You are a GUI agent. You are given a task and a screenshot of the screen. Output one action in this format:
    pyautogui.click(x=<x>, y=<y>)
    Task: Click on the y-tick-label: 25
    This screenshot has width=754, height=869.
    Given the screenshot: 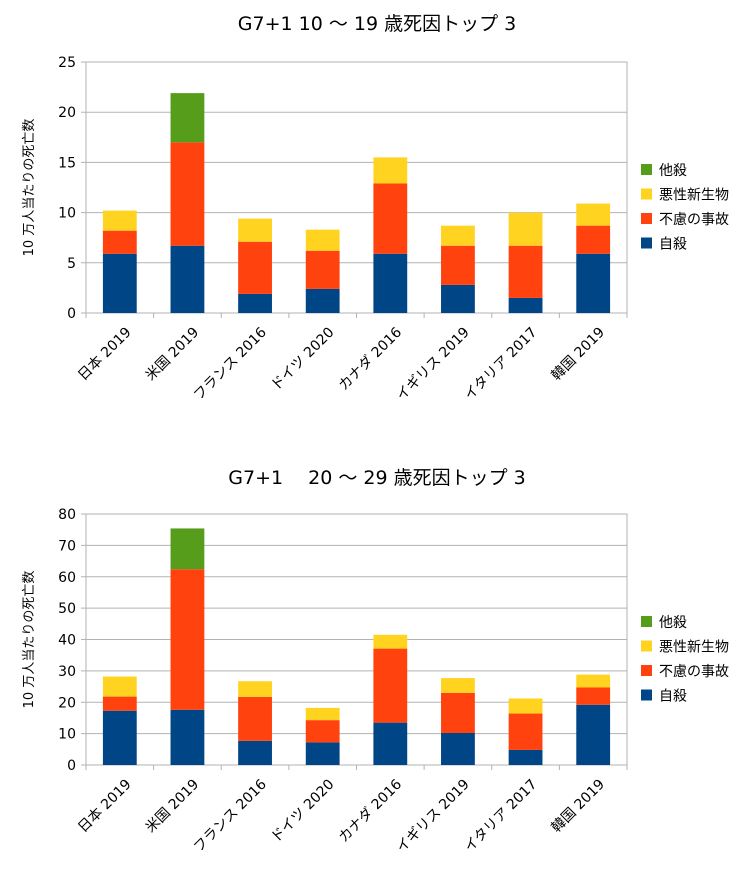 What is the action you would take?
    pyautogui.click(x=67, y=63)
    